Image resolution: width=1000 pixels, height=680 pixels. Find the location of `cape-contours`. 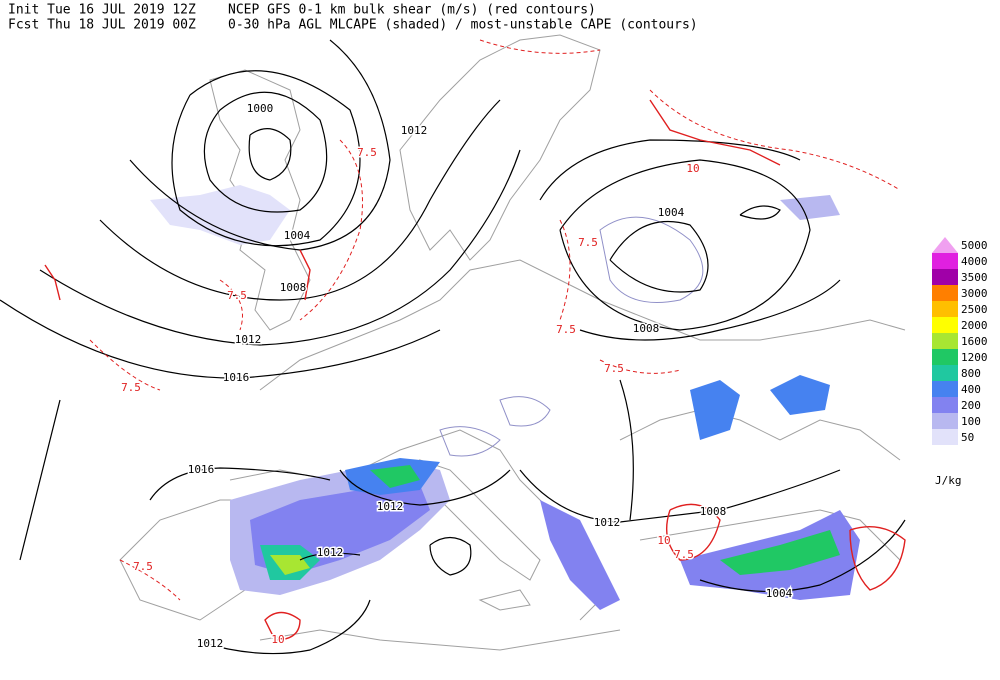

cape-contours is located at coordinates (571, 336).